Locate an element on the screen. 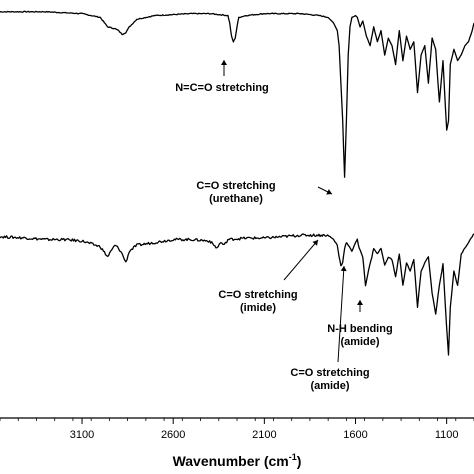 The image size is (474, 474). x-tick-label-1600: 1600 is located at coordinates (355, 435).